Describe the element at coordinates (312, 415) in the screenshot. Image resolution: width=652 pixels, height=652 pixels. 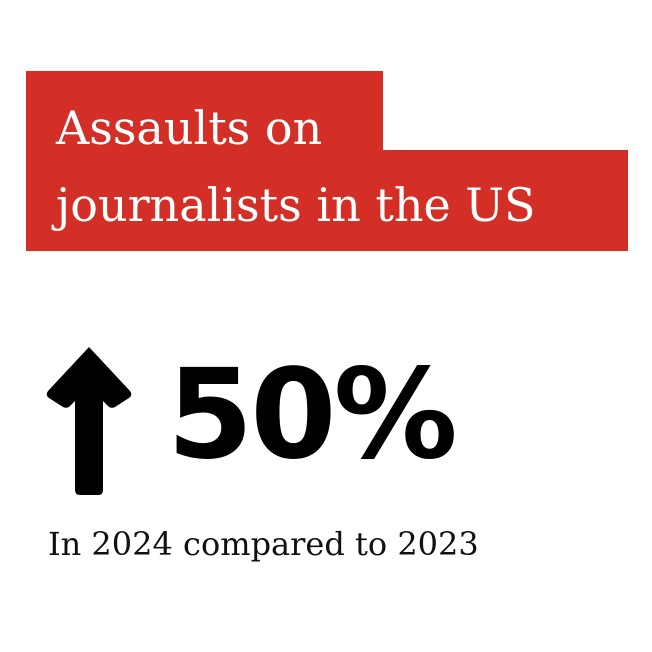
I see `stat-value: 50%` at that location.